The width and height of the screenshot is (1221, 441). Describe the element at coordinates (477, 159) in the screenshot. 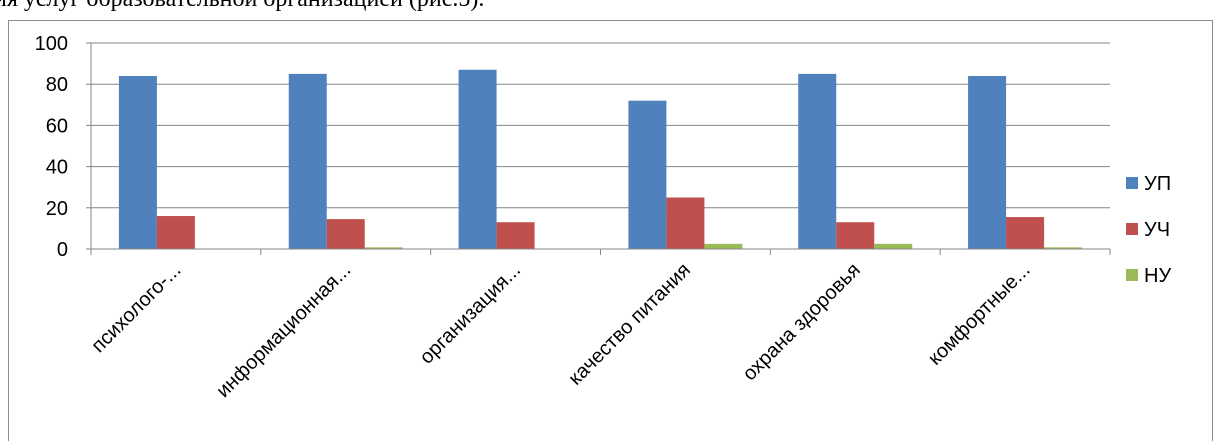

I see `bar-УП-3` at that location.